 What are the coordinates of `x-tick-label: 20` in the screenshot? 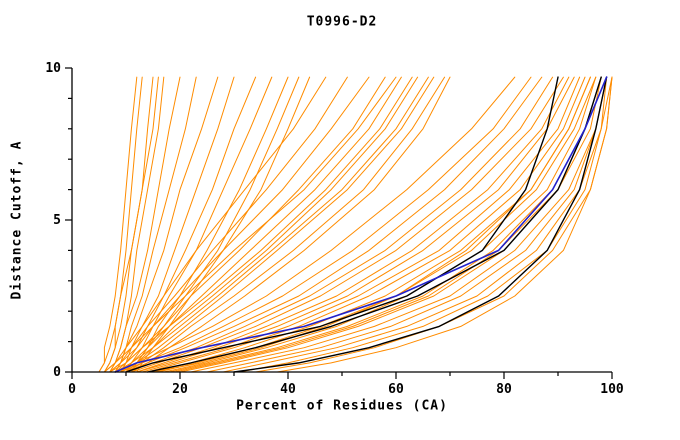 It's located at (180, 389).